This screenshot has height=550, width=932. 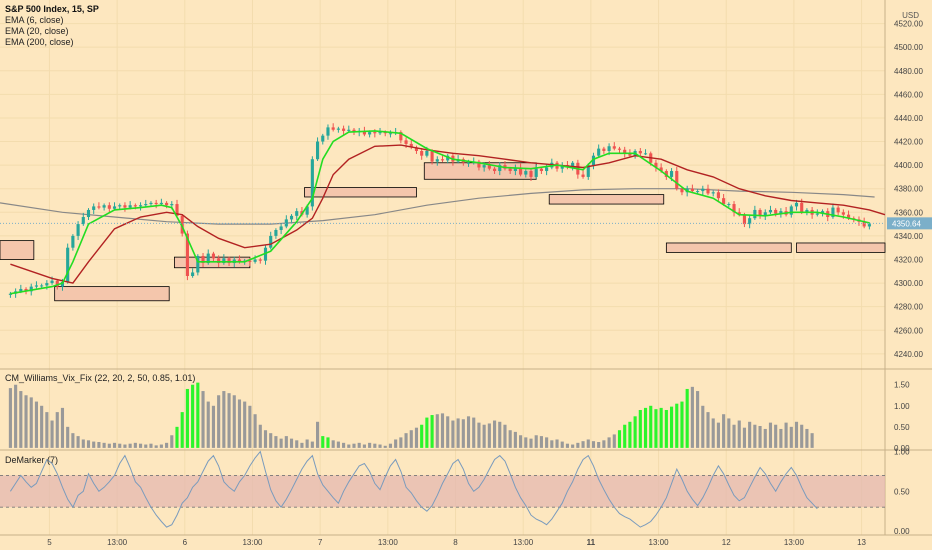 I want to click on price-tick-label: 4240.00, so click(x=908, y=354).